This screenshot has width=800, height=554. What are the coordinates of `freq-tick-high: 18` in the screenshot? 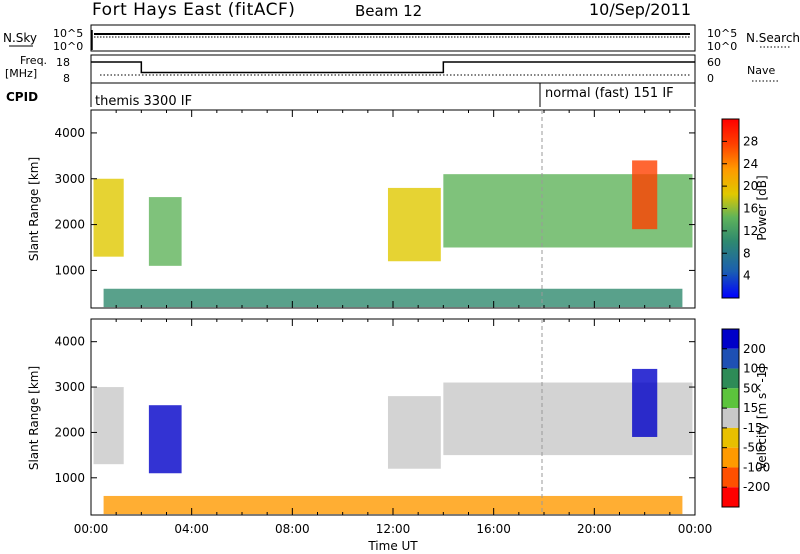 It's located at (63, 62).